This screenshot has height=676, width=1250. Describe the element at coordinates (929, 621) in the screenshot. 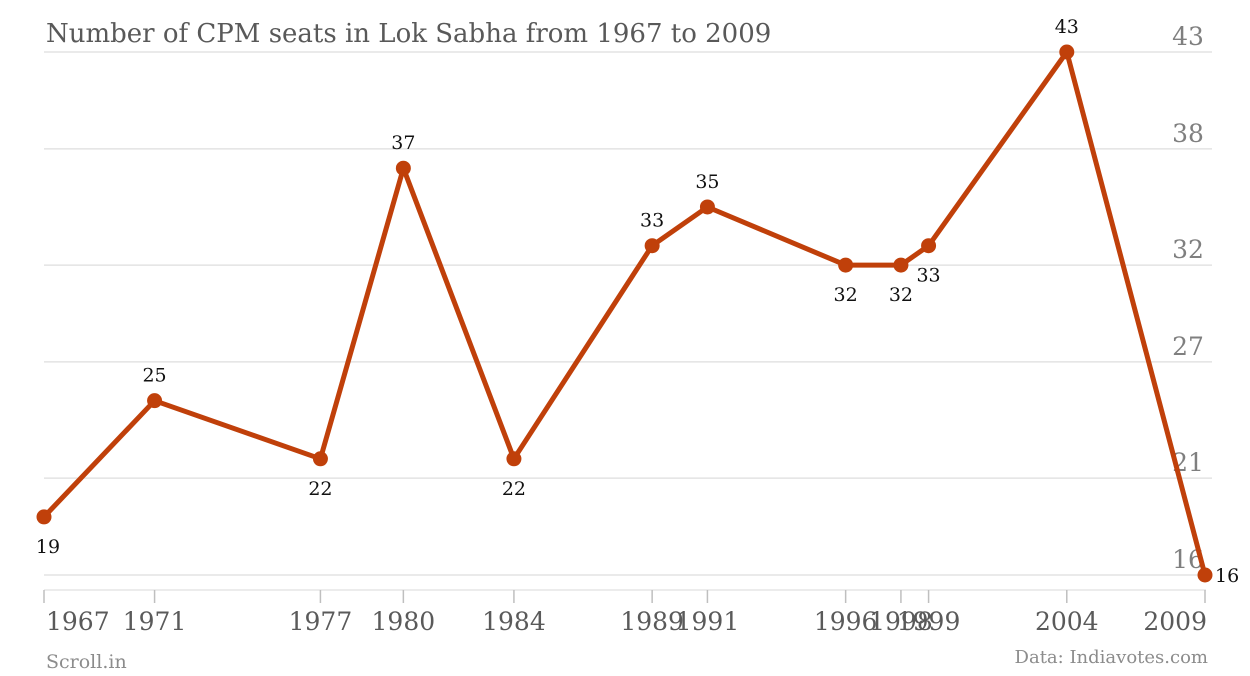

I see `x-tick-label: 1999` at that location.